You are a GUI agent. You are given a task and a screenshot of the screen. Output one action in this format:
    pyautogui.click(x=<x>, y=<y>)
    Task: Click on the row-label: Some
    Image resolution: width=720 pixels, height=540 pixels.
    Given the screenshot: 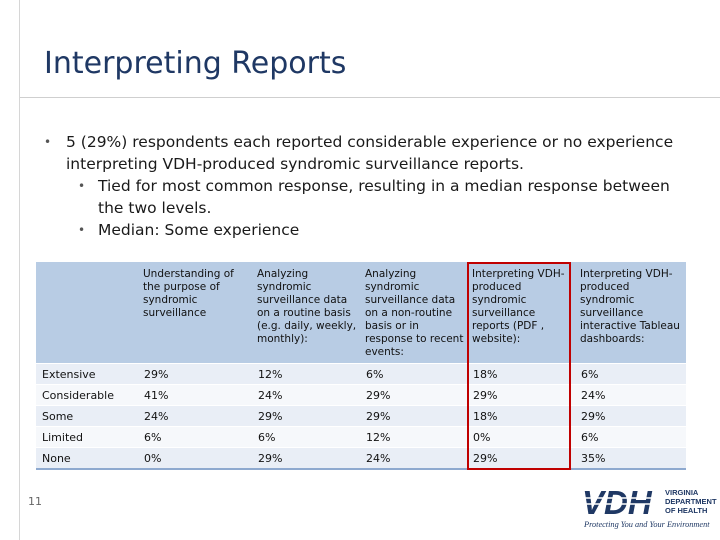 What is the action you would take?
    pyautogui.click(x=87, y=416)
    